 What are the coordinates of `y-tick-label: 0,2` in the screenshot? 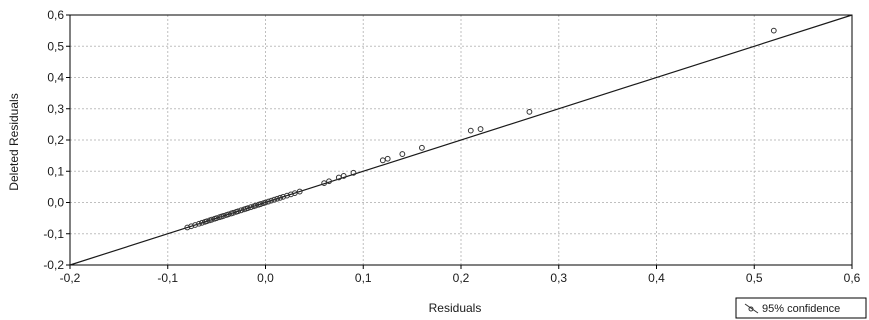 It's located at (55, 140).